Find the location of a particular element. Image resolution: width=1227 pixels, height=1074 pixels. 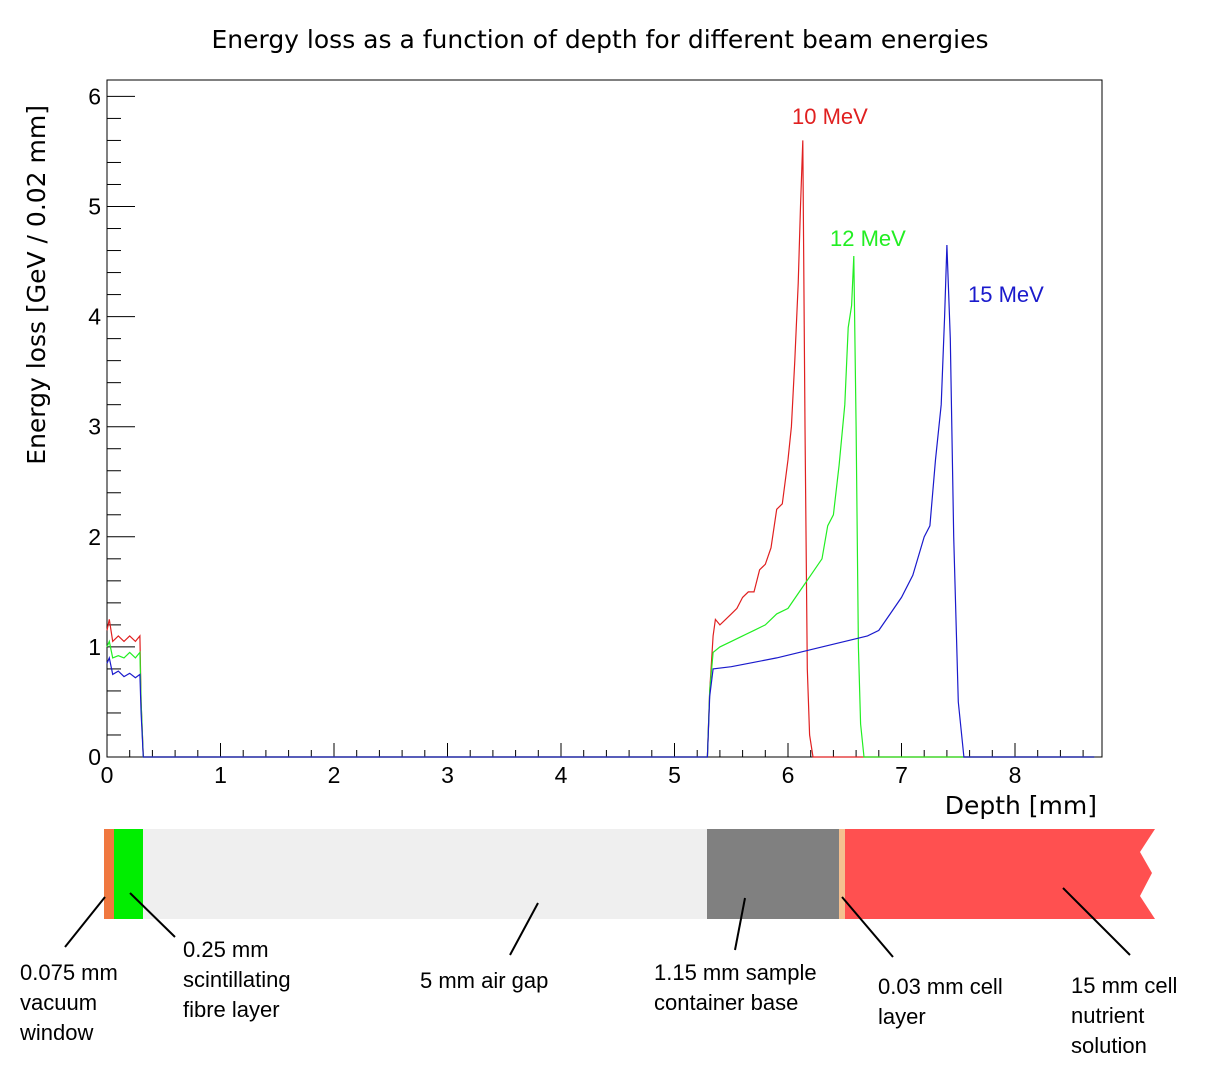

layer-label: window is located at coordinates (56, 1032).